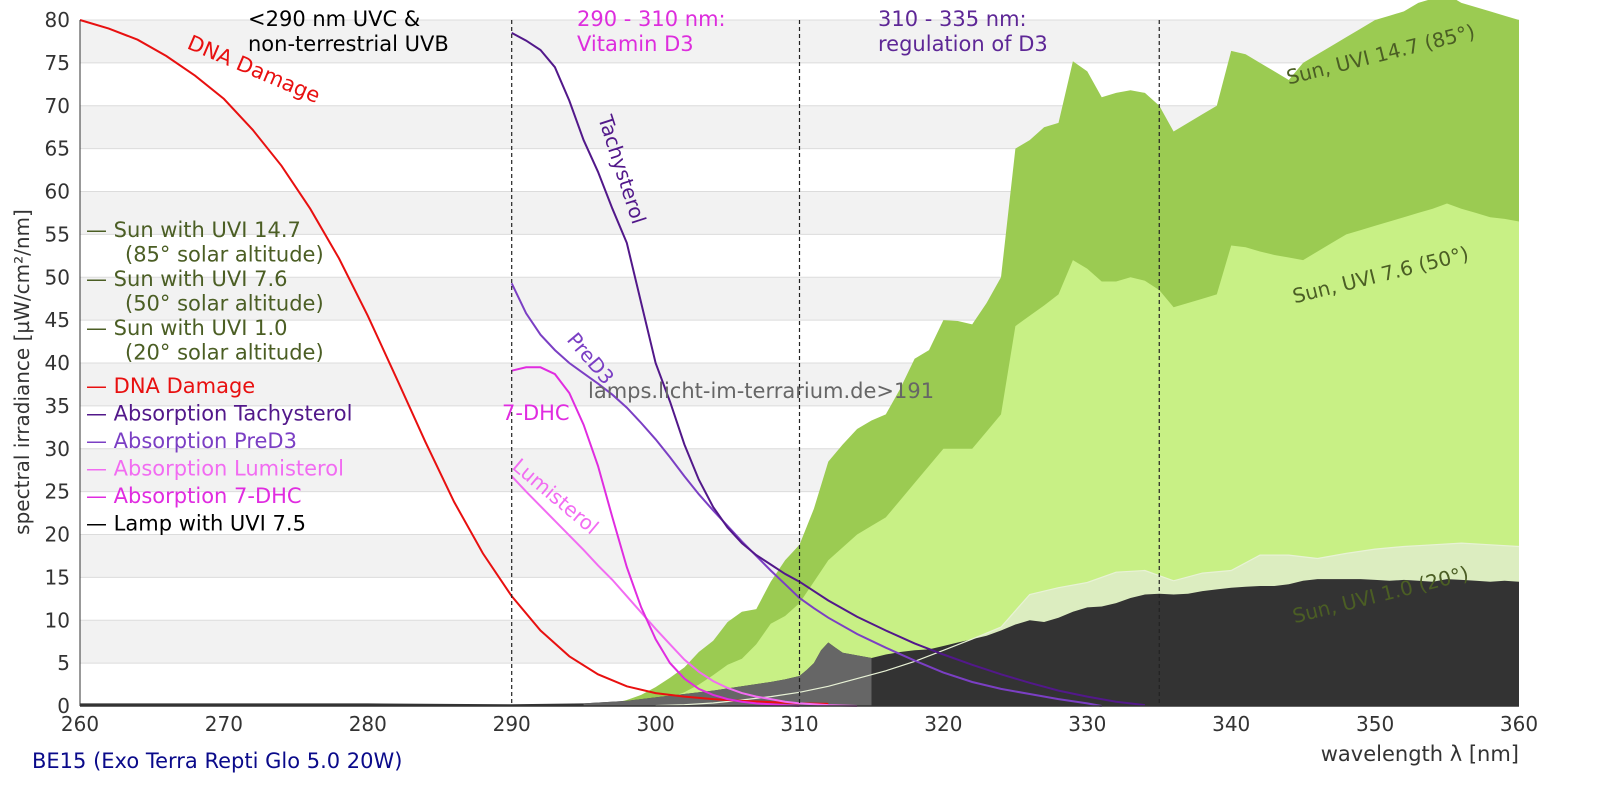 The image size is (1600, 800). What do you see at coordinates (57, 63) in the screenshot?
I see `y-tick-label: 75` at bounding box center [57, 63].